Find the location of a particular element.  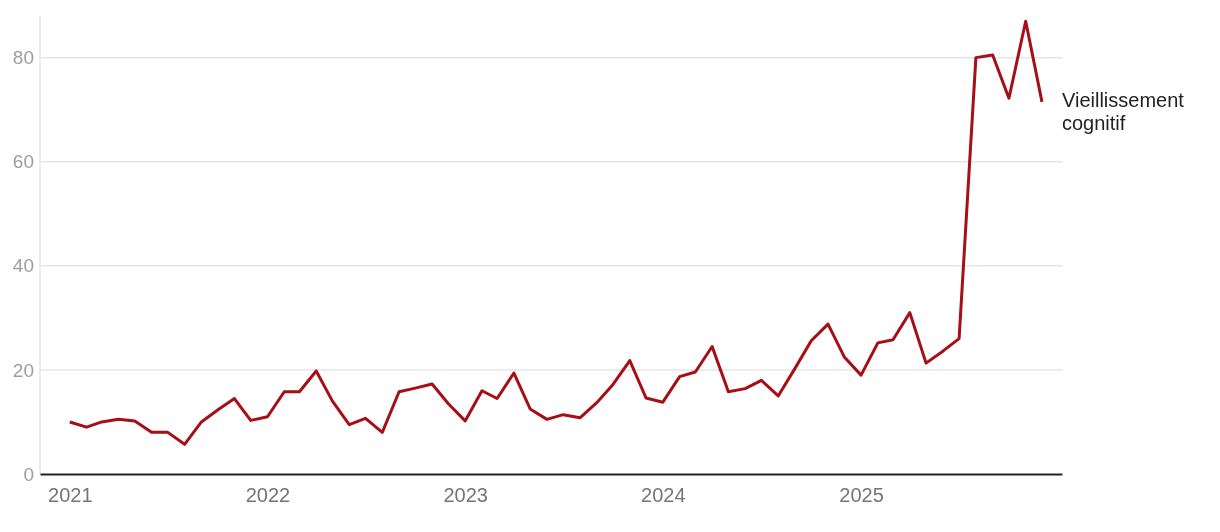

series-label: Vieillissement cognitif is located at coordinates (1123, 111).